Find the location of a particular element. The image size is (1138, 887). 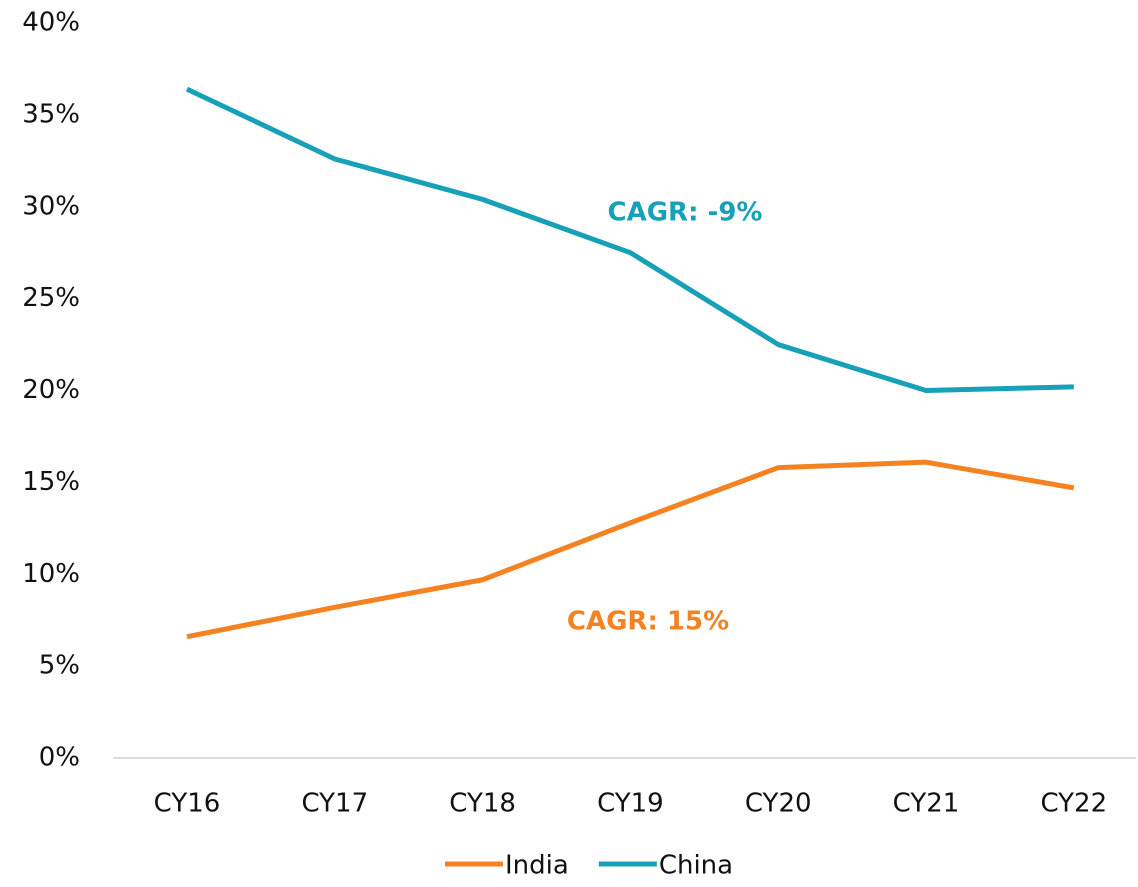

y-tick-label: 0% is located at coordinates (59, 758).